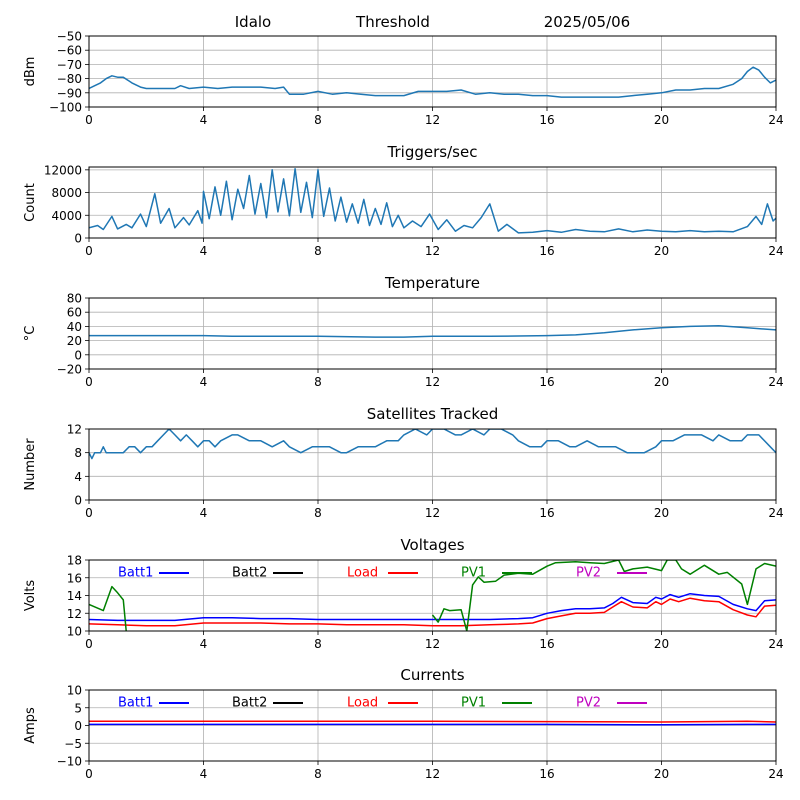 The width and height of the screenshot is (800, 800). What do you see at coordinates (30, 72) in the screenshot?
I see `y-axis-label: dBm` at bounding box center [30, 72].